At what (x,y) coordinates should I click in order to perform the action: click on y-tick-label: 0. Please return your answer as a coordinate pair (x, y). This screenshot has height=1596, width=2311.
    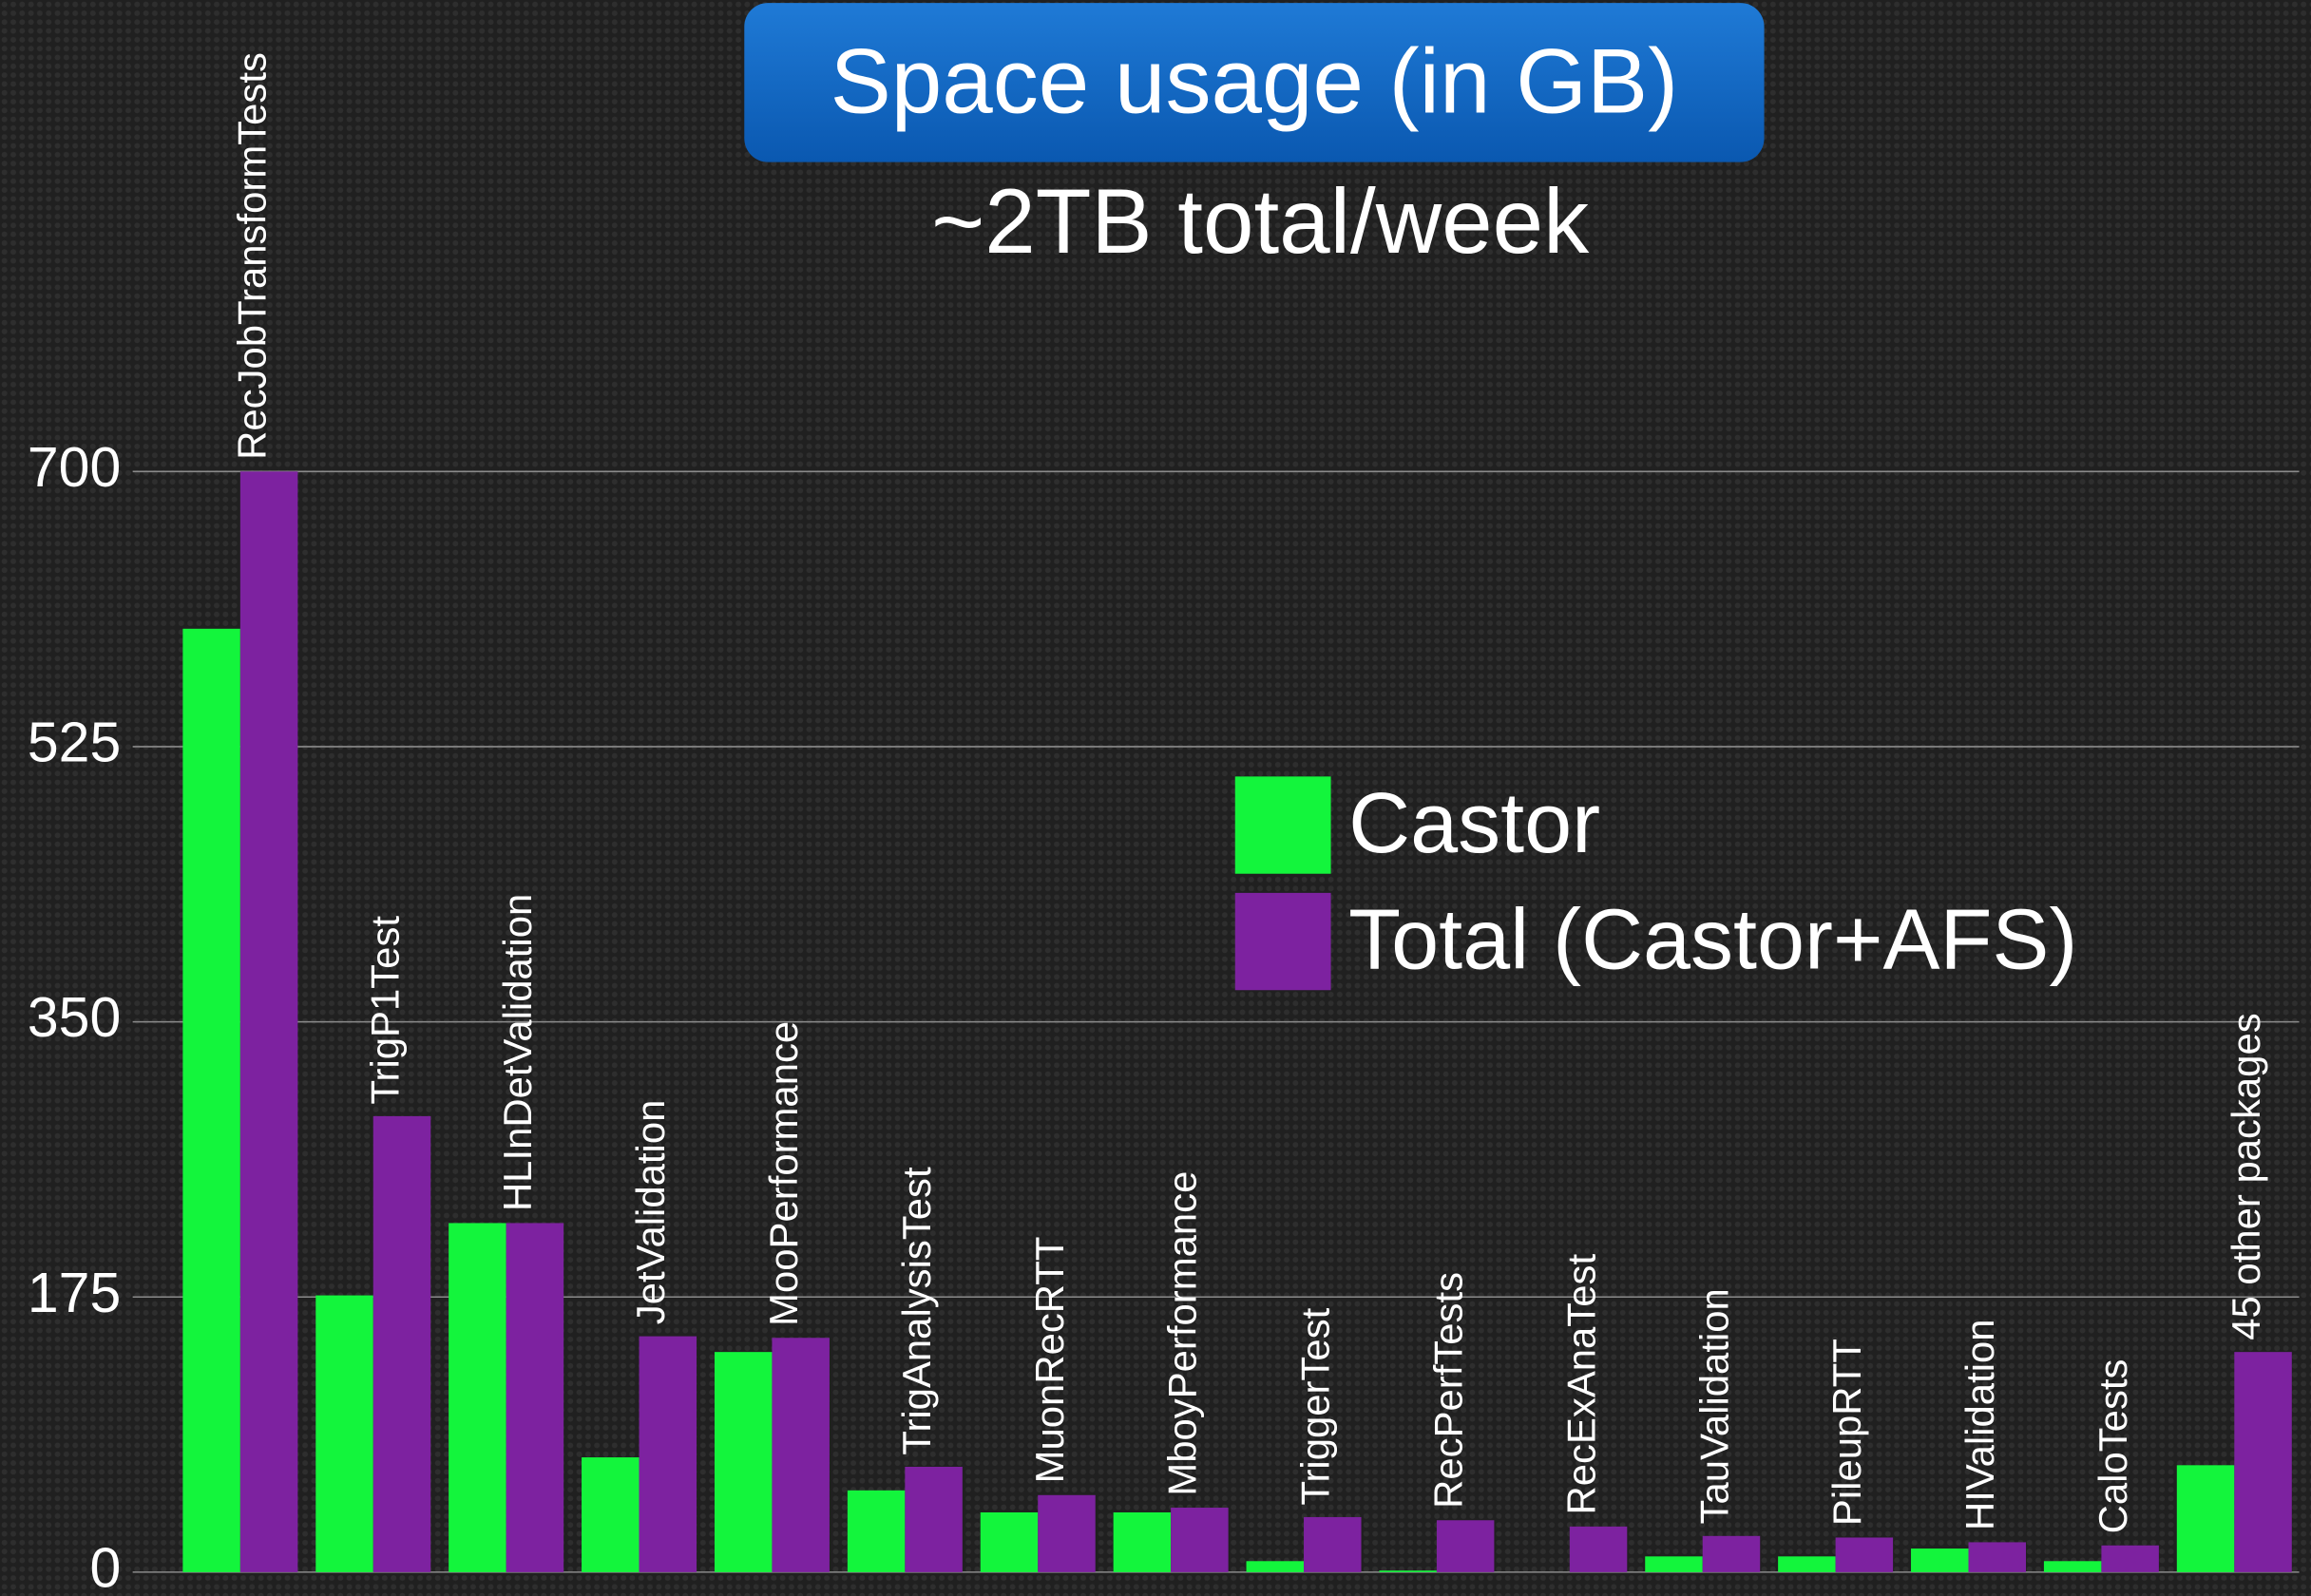
    Looking at the image, I should click on (105, 1566).